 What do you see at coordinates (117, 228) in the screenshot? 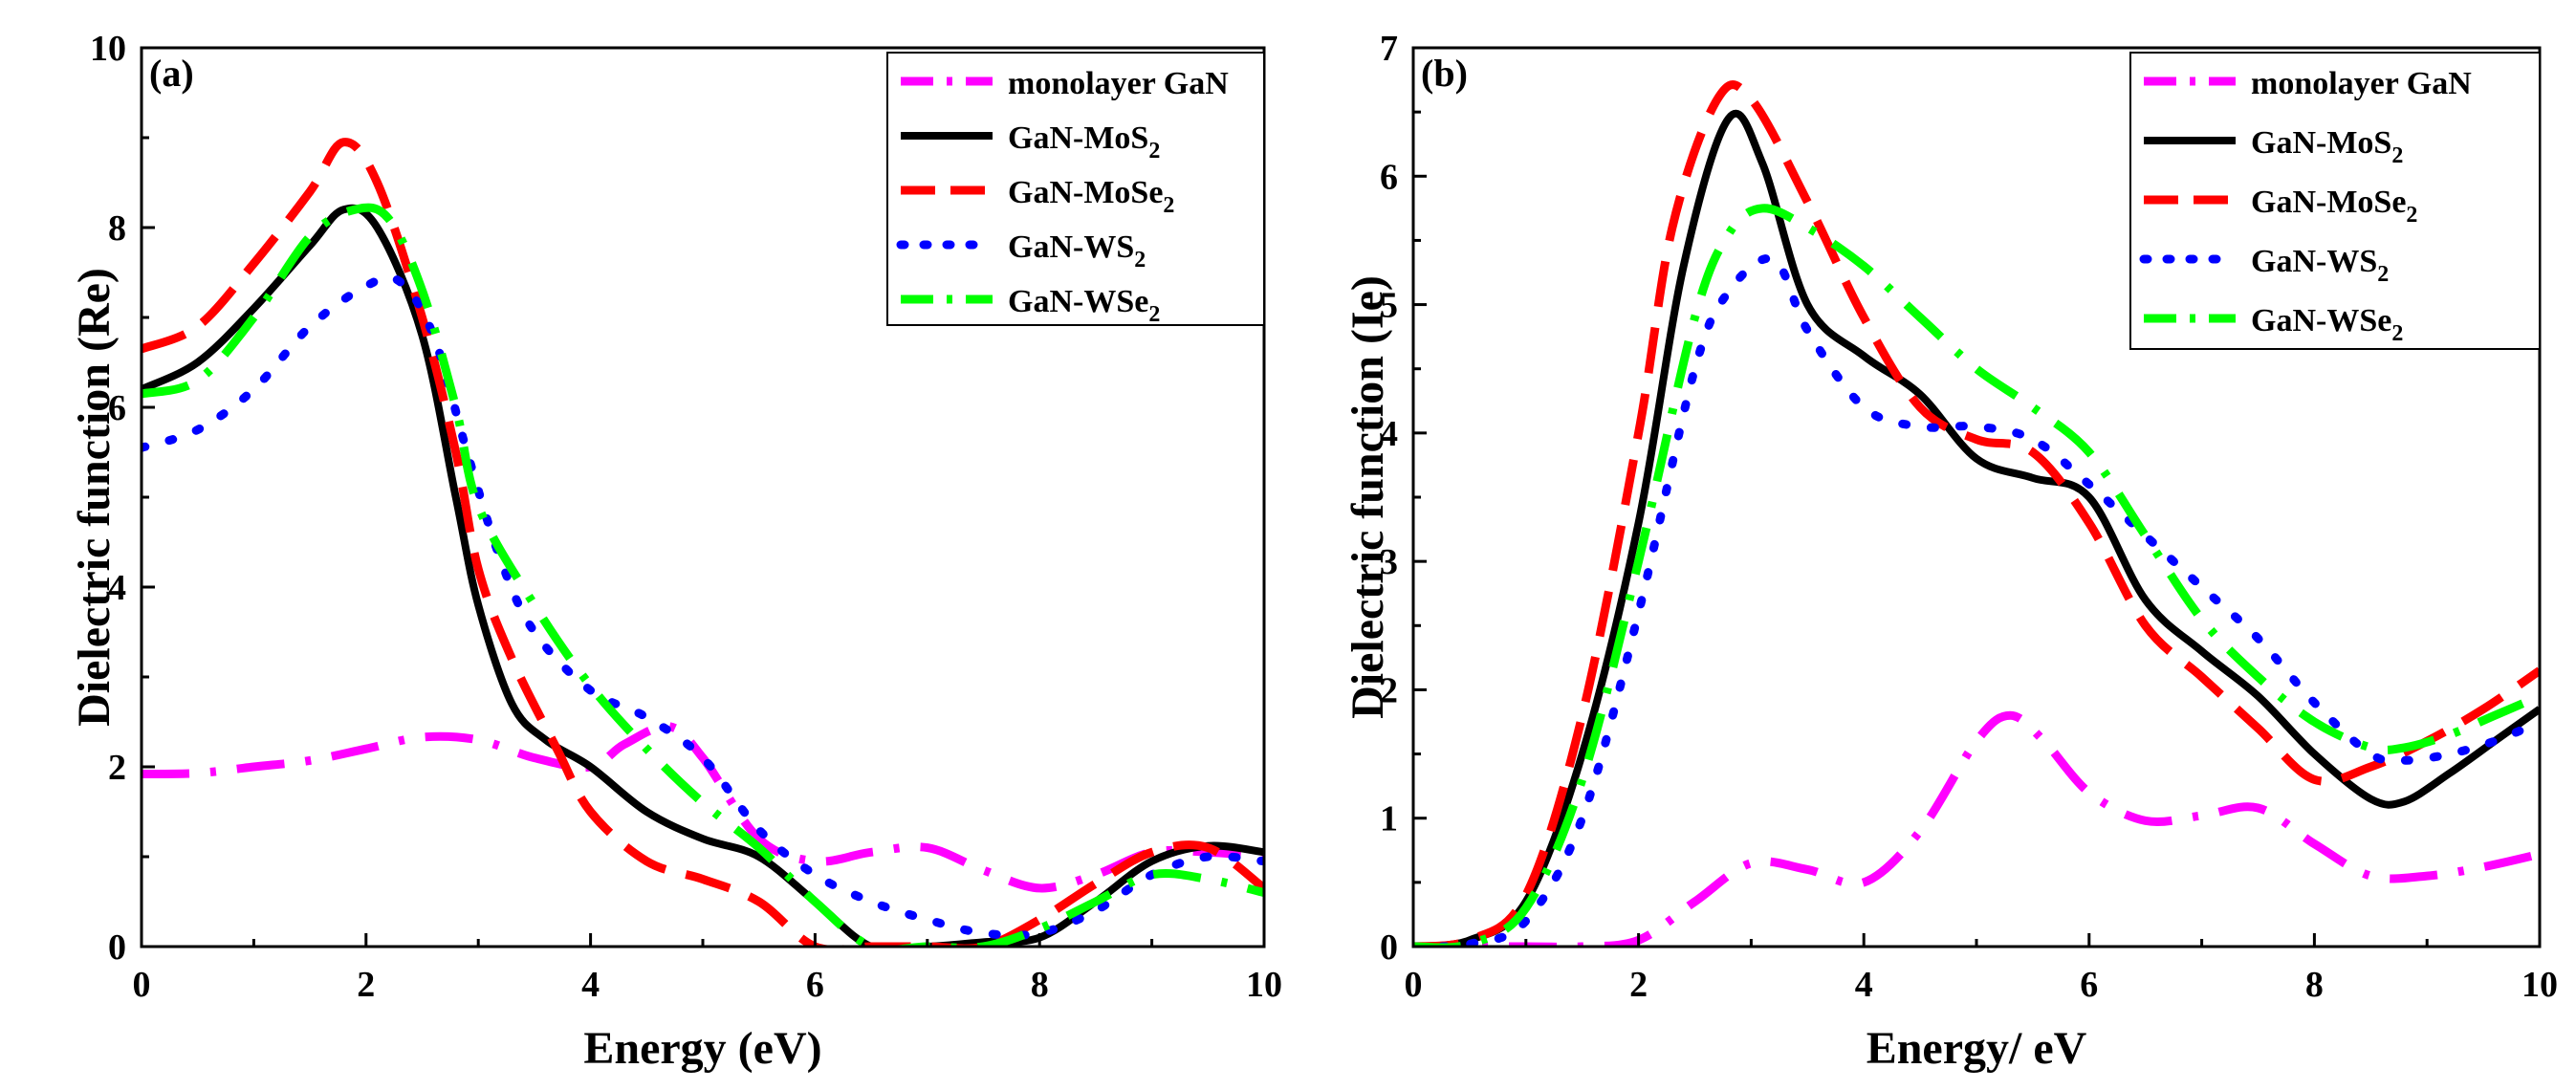
I see `y-tick-label: 8` at bounding box center [117, 228].